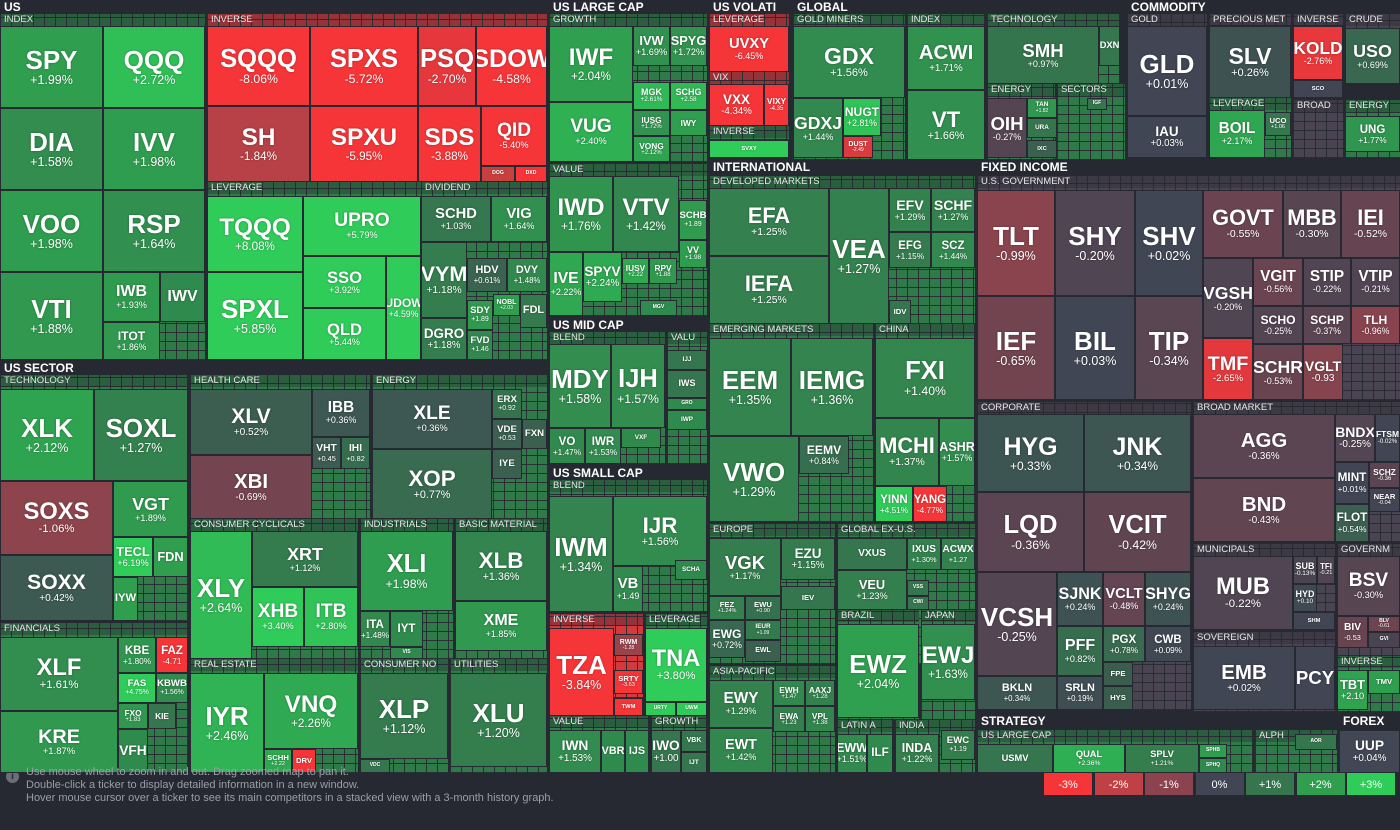  I want to click on ticker-tile: SCHA, so click(691, 570).